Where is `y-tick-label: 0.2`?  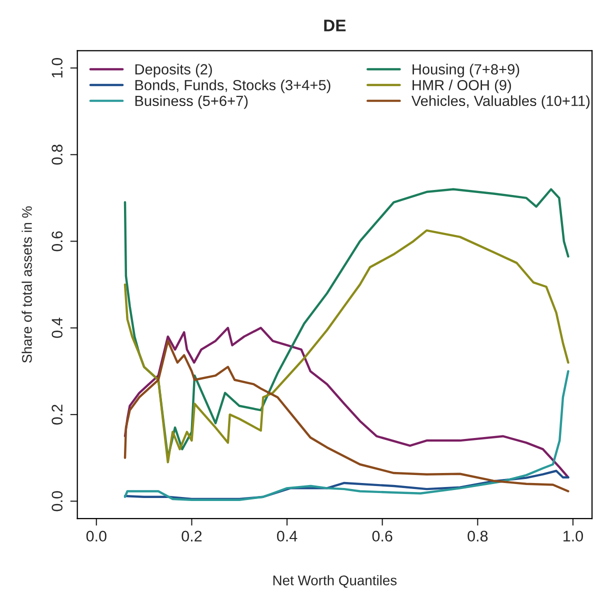
y-tick-label: 0.2 is located at coordinates (57, 414).